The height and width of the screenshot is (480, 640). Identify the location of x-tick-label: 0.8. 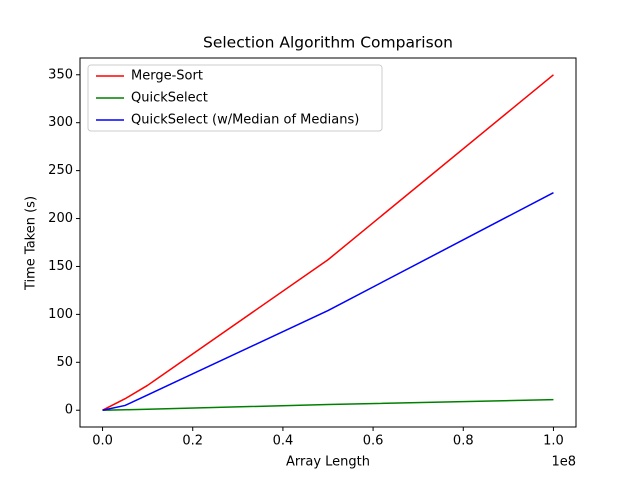
(463, 441).